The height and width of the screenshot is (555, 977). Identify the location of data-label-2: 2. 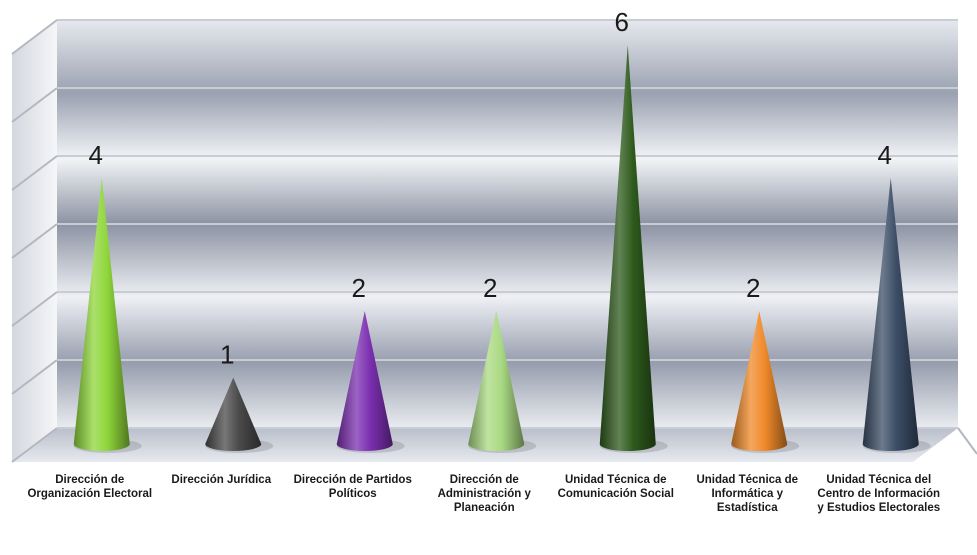
(359, 288).